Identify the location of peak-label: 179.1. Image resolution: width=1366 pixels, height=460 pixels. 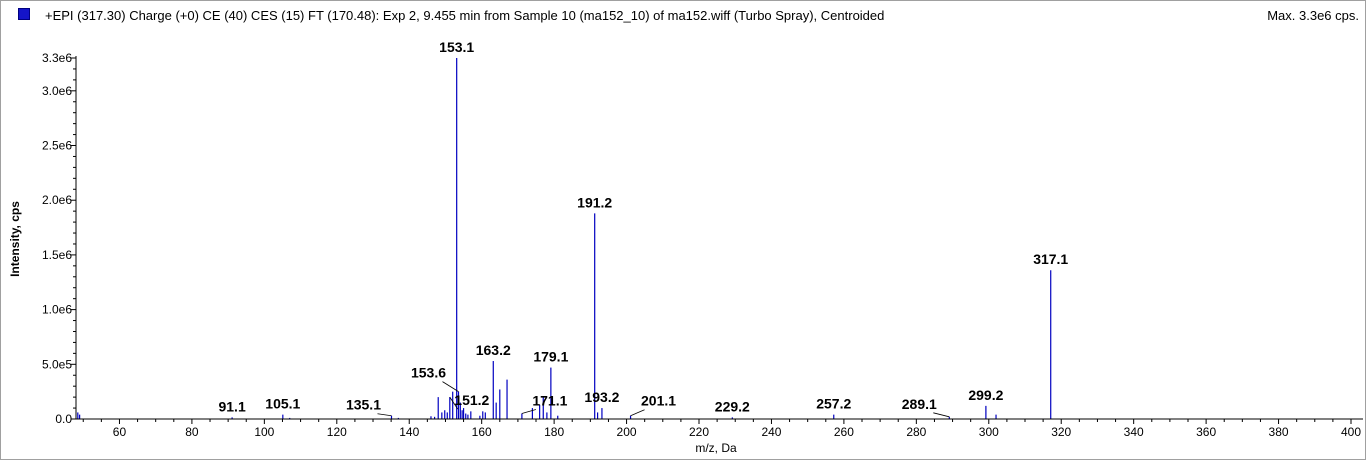
(550, 357).